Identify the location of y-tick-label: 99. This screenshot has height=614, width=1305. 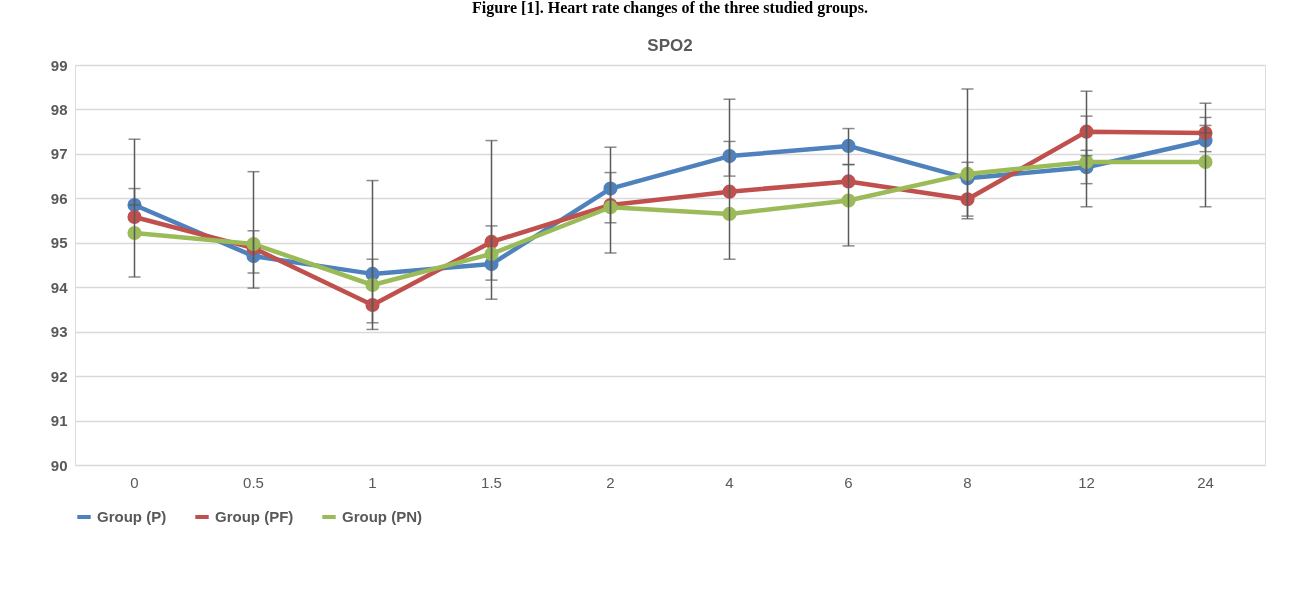
(59, 65).